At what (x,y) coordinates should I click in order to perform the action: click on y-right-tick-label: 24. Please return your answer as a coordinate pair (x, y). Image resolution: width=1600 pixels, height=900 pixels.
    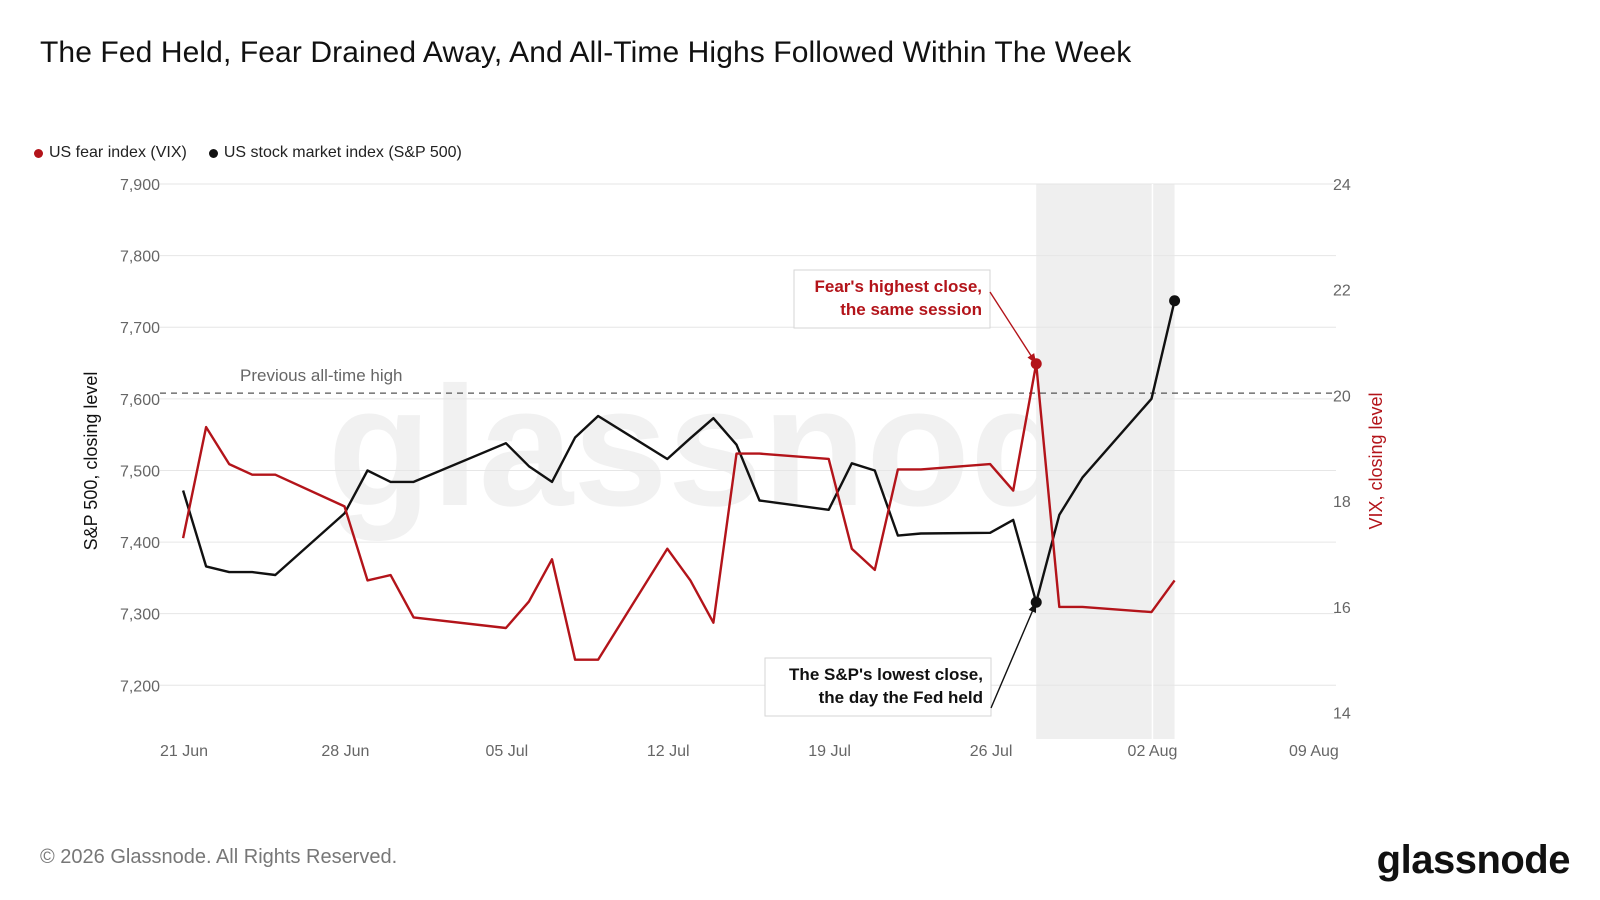
    Looking at the image, I should click on (1342, 185).